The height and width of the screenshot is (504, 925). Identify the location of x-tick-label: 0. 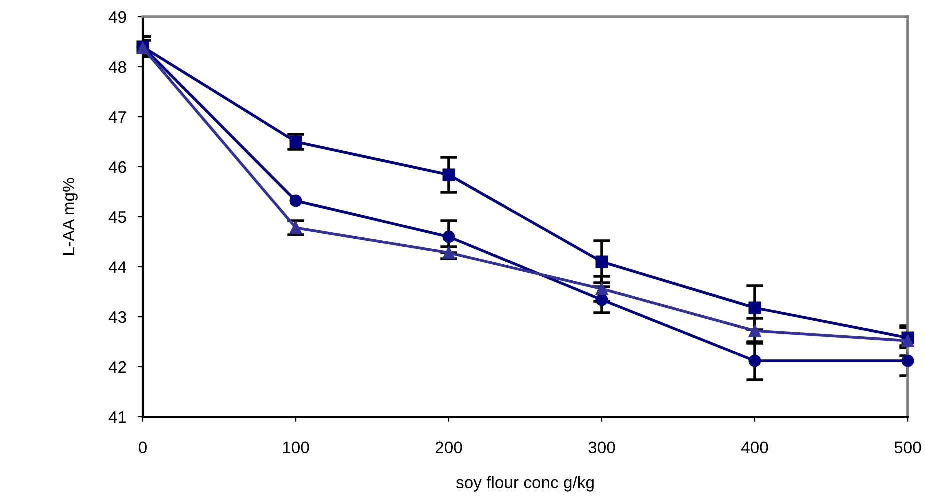
(143, 448).